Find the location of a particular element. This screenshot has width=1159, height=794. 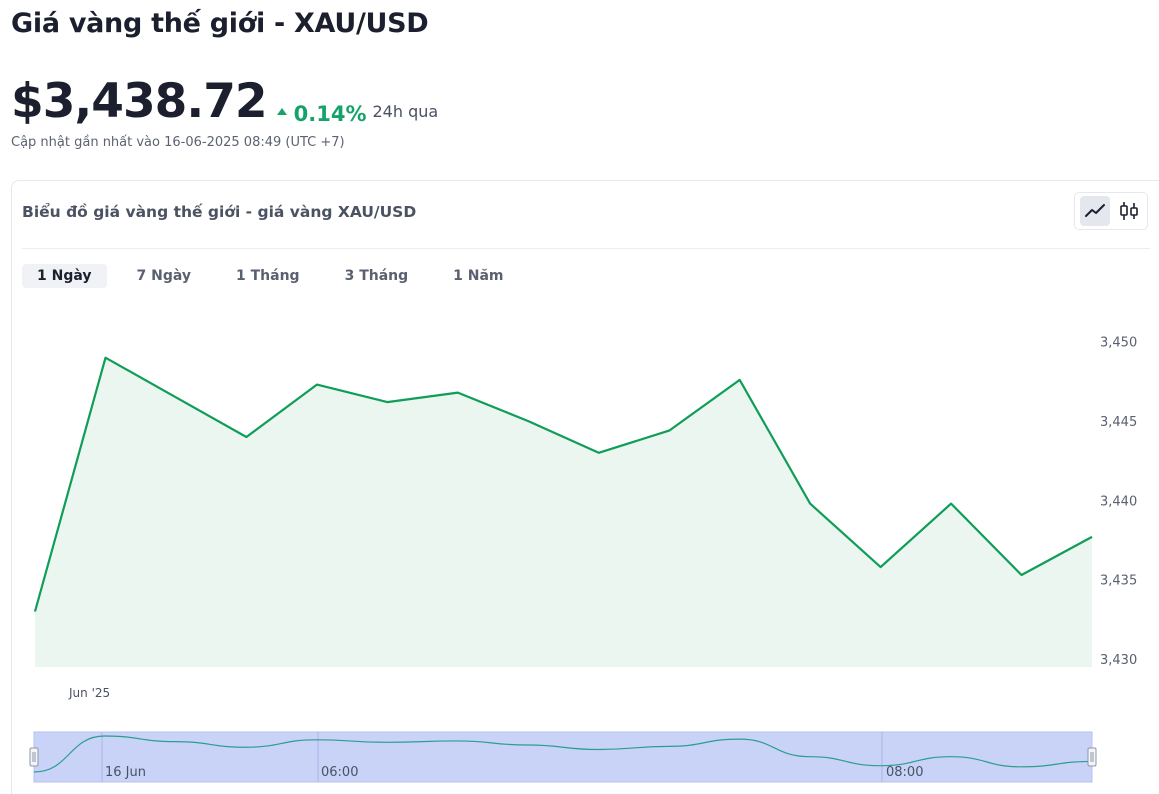

price-row: $3,438.72 0.14% 24h qua is located at coordinates (224, 101).